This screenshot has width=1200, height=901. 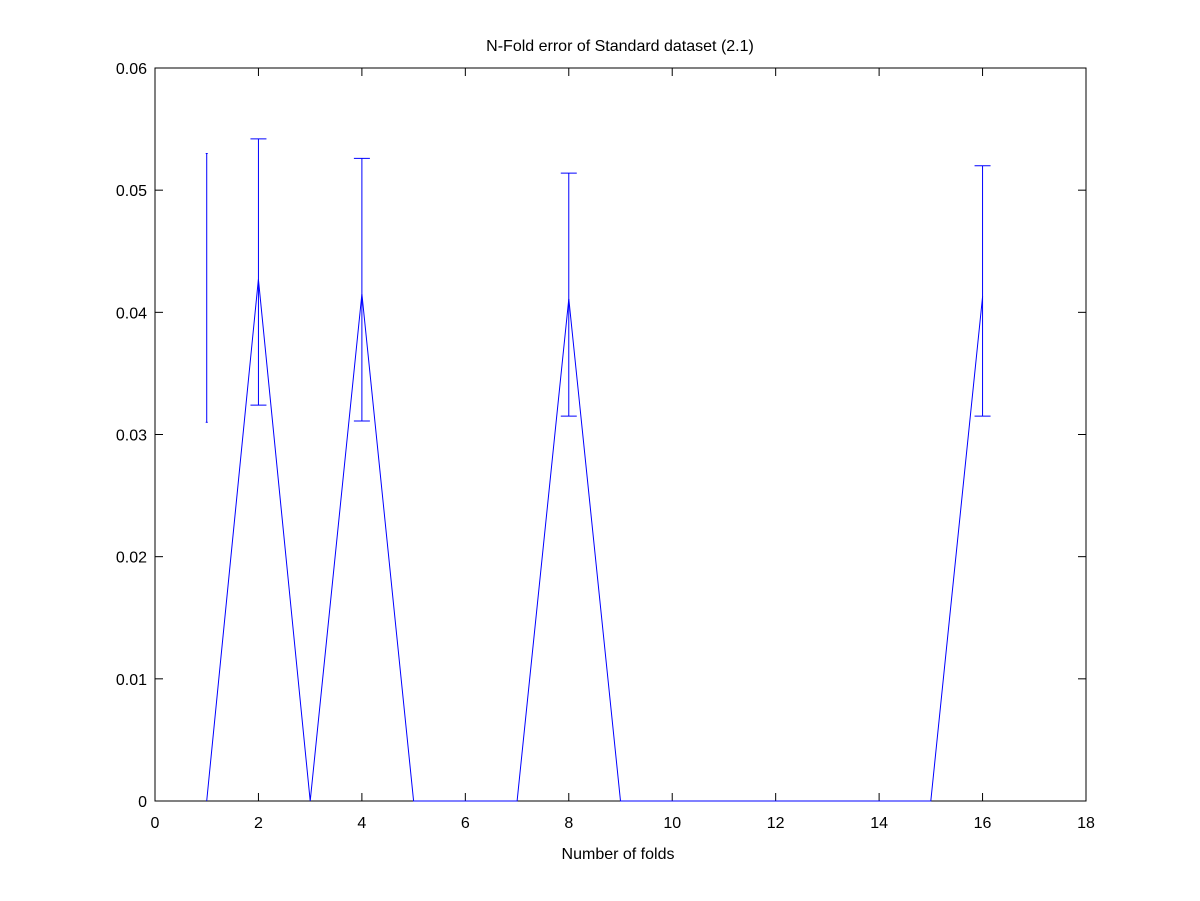 I want to click on chart-title: N-Fold error of Standard dataset (2.1), so click(x=620, y=46).